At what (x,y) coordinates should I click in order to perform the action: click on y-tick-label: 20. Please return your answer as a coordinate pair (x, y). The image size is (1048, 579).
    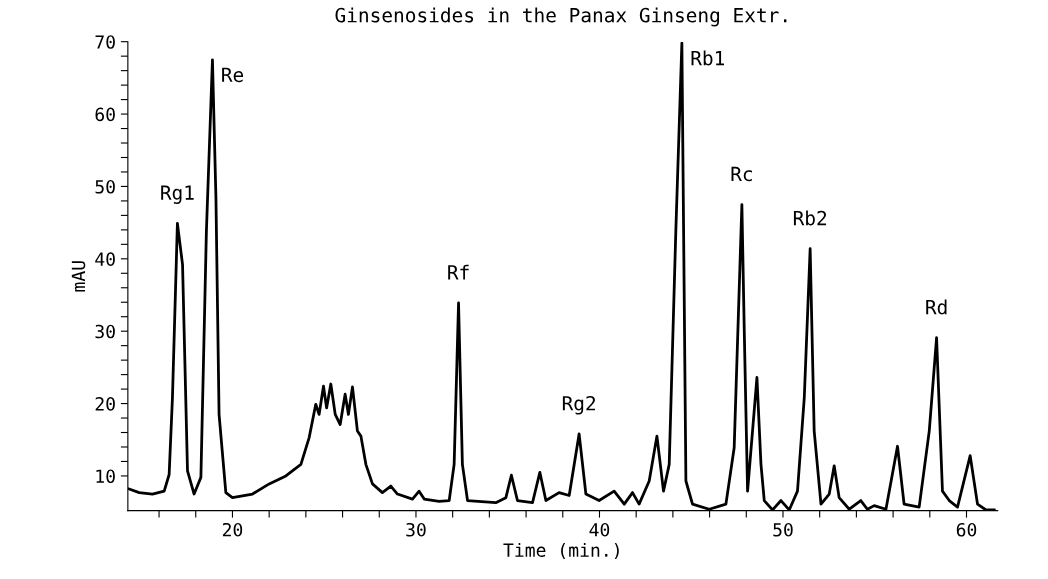
    Looking at the image, I should click on (105, 404).